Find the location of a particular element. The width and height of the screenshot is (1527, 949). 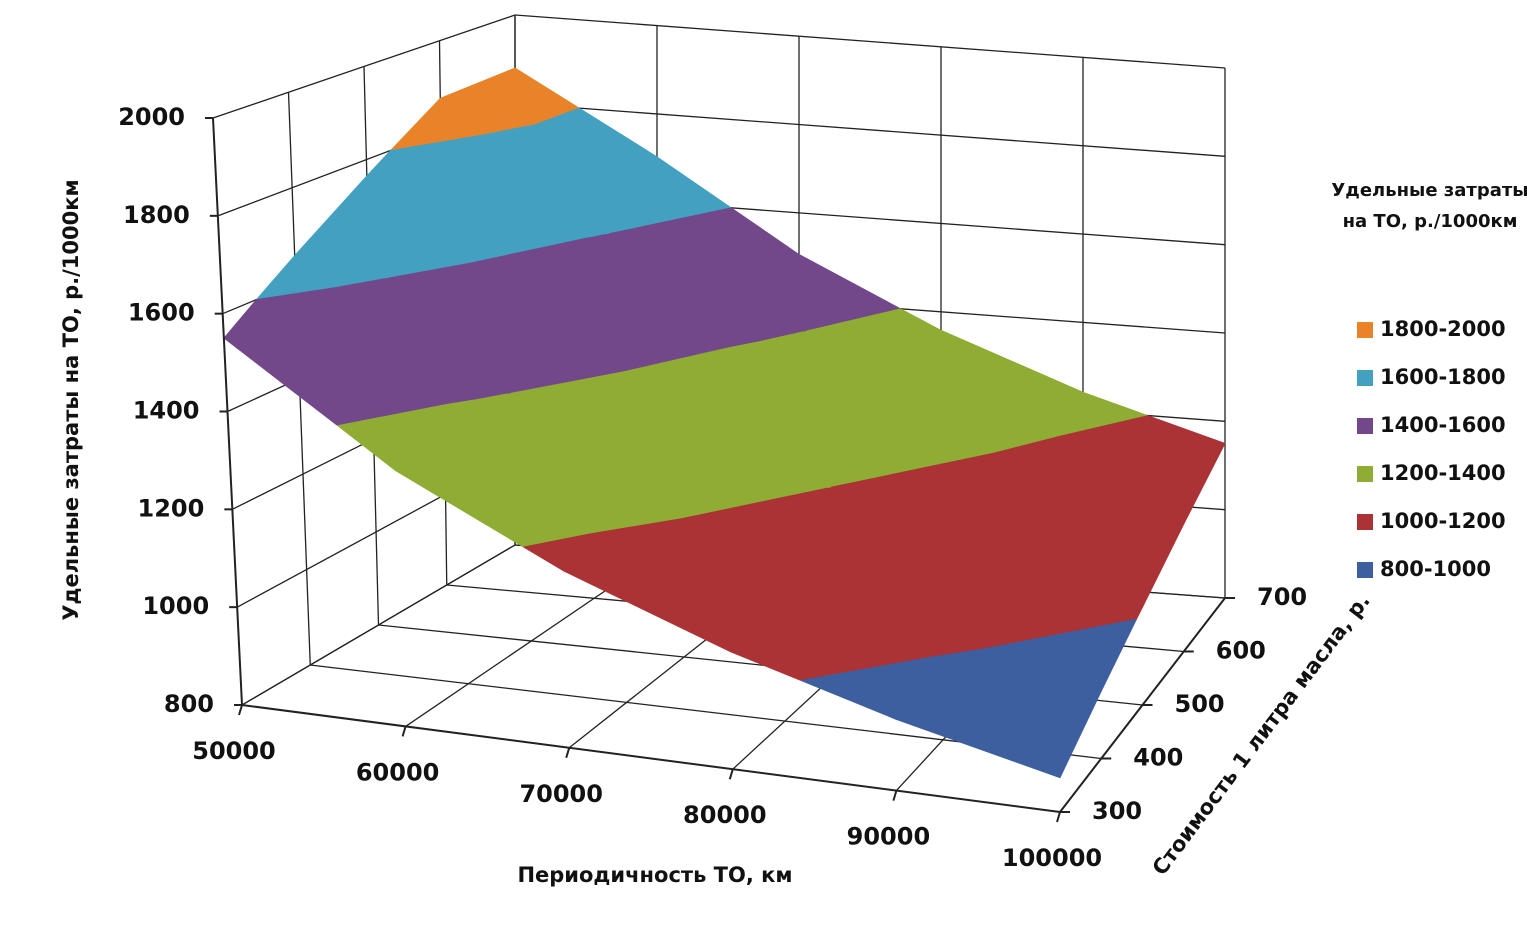

x-tick-label: 50000 is located at coordinates (234, 751).